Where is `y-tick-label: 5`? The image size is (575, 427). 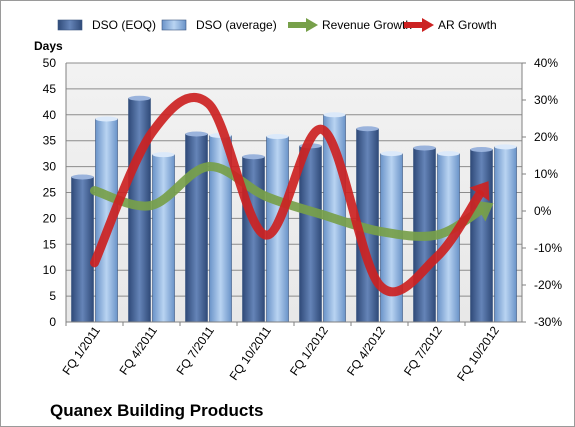
y-tick-label: 5 is located at coordinates (52, 296).